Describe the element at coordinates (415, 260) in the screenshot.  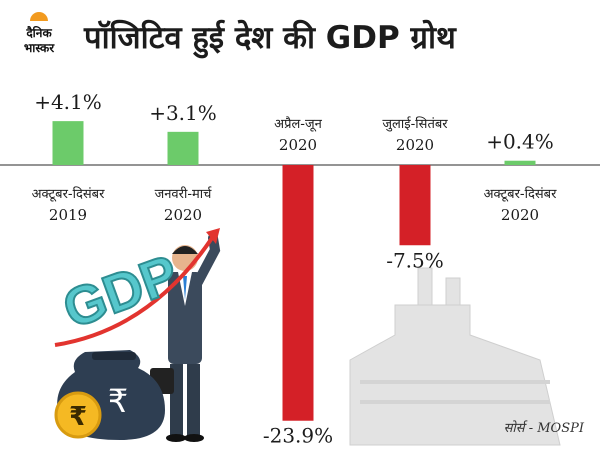
I see `value-label-4: -7.5%` at that location.